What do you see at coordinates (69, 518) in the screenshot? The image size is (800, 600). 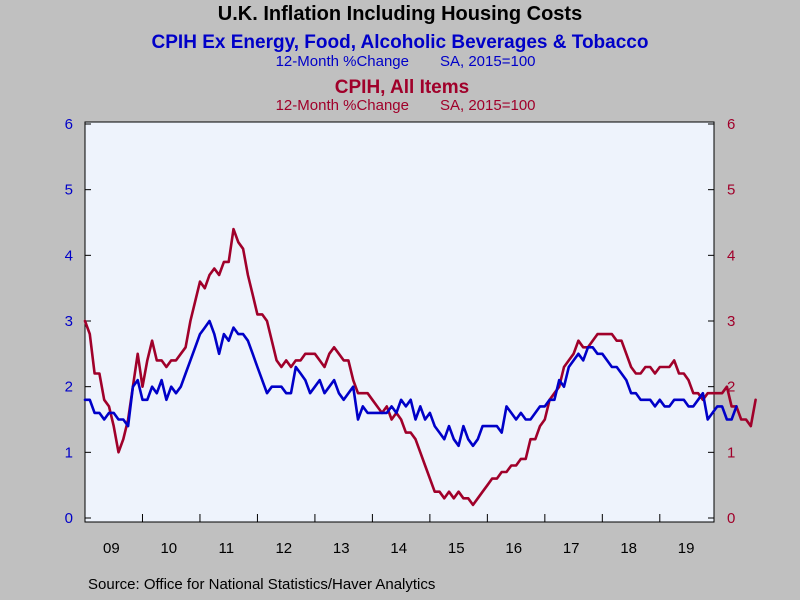 I see `y-left-tick-label: 0` at bounding box center [69, 518].